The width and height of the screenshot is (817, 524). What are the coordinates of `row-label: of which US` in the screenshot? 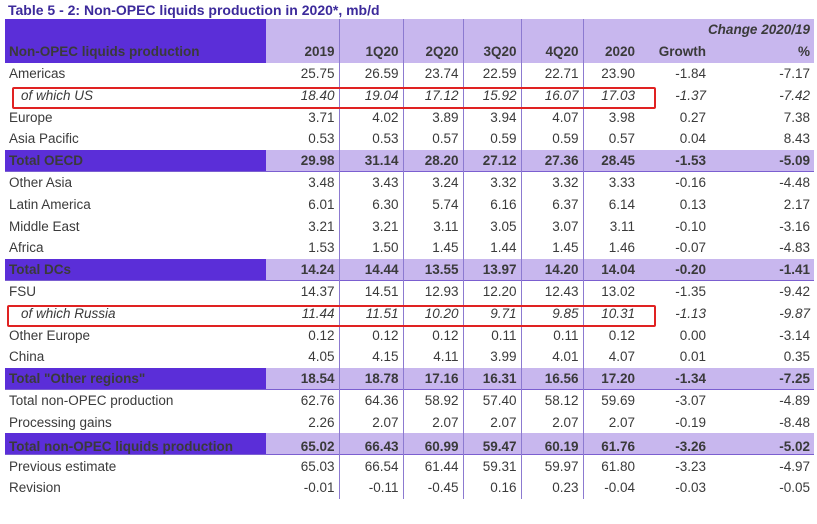 It's located at (57, 95).